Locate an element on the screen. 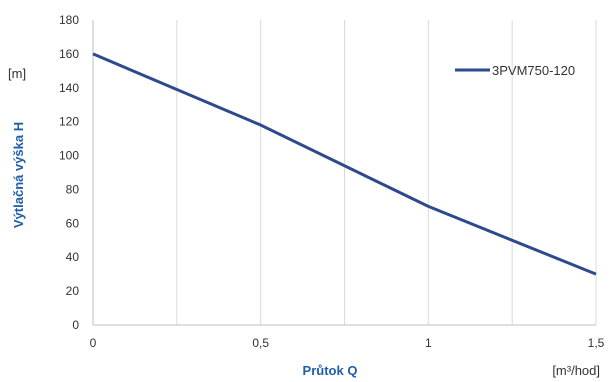 Image resolution: width=609 pixels, height=382 pixels. y-tick-label: 80 is located at coordinates (73, 189).